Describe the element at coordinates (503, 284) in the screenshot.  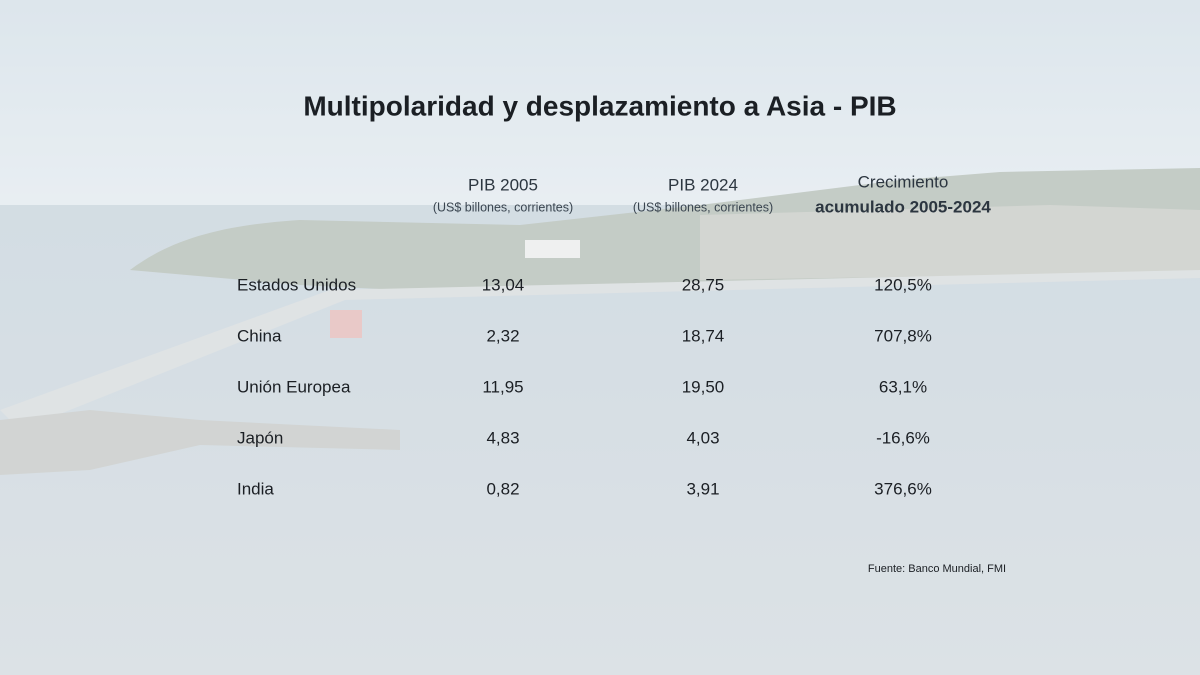
I see `cell-value: 13,04` at that location.